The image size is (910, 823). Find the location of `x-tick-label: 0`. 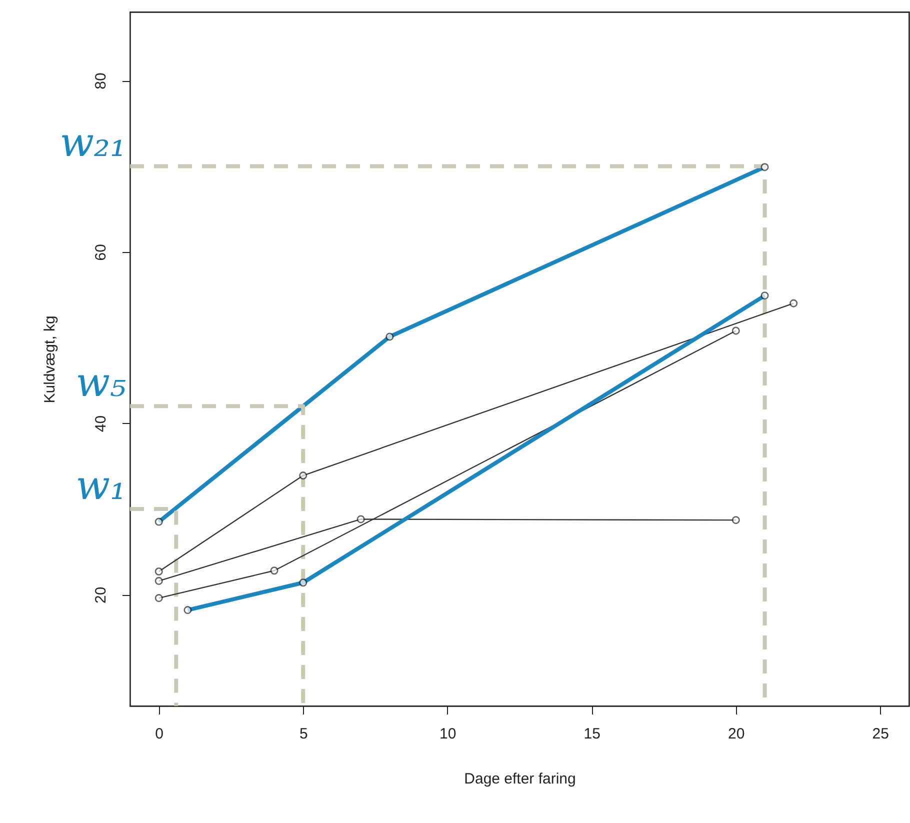

x-tick-label: 0 is located at coordinates (159, 734).